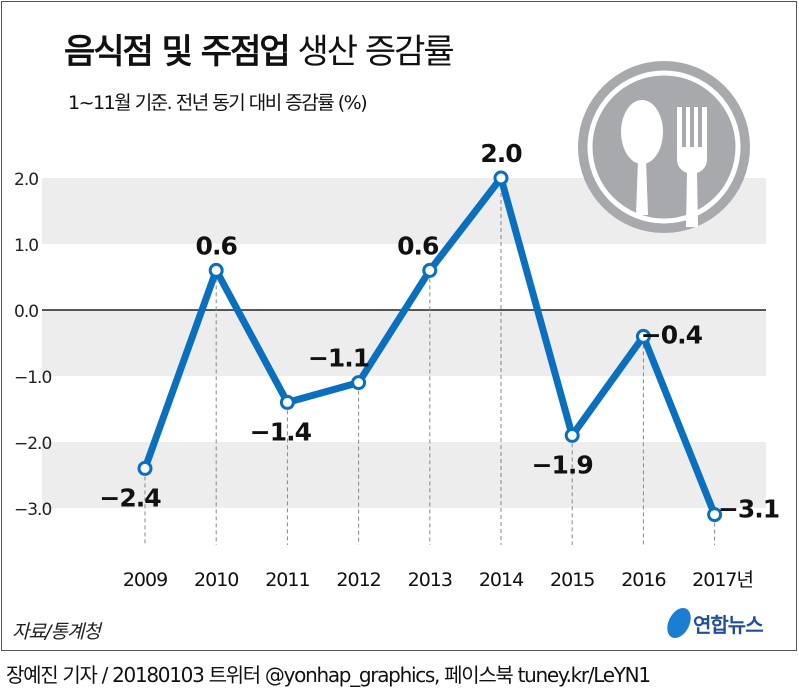  What do you see at coordinates (32, 510) in the screenshot?
I see `y-tick-label: −3.0` at bounding box center [32, 510].